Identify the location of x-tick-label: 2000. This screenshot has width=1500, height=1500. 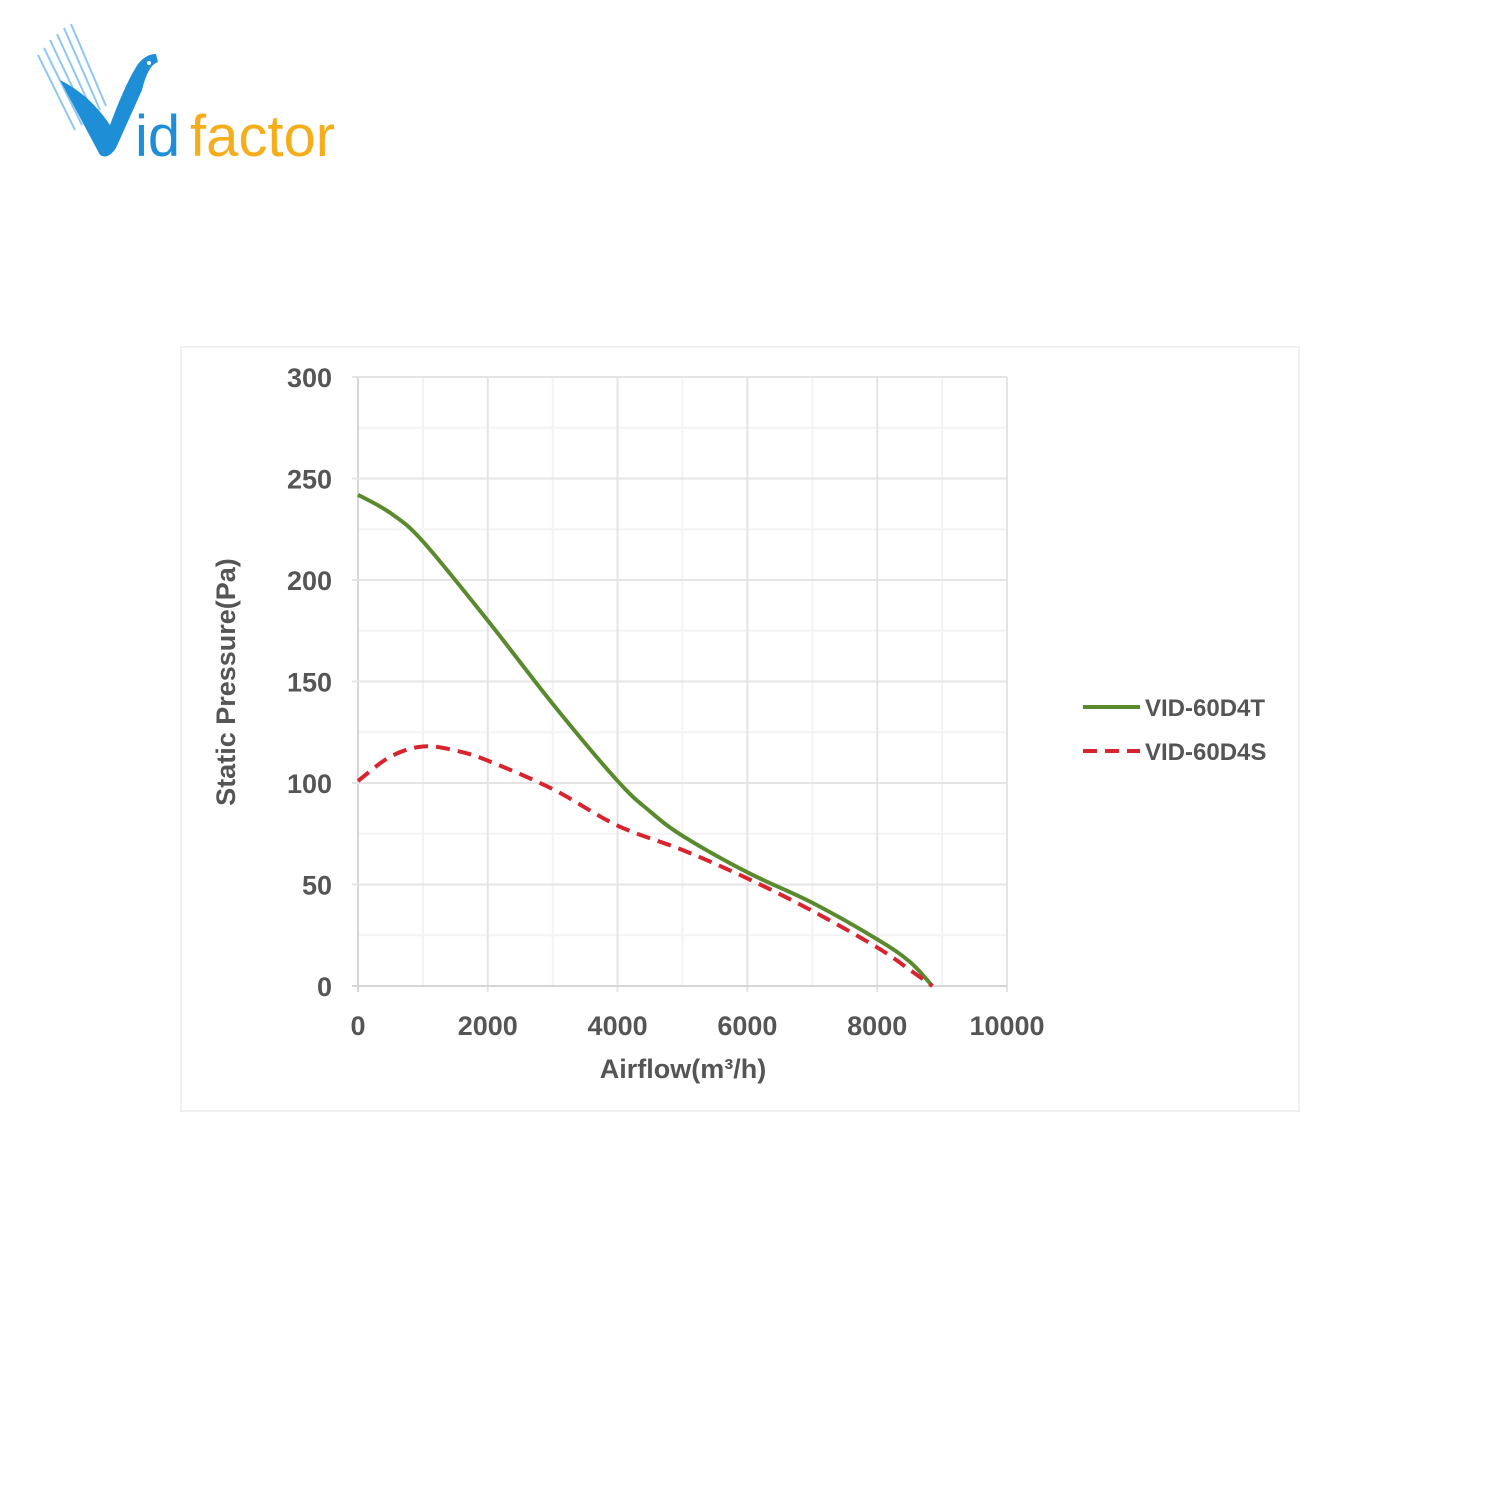
(488, 1026).